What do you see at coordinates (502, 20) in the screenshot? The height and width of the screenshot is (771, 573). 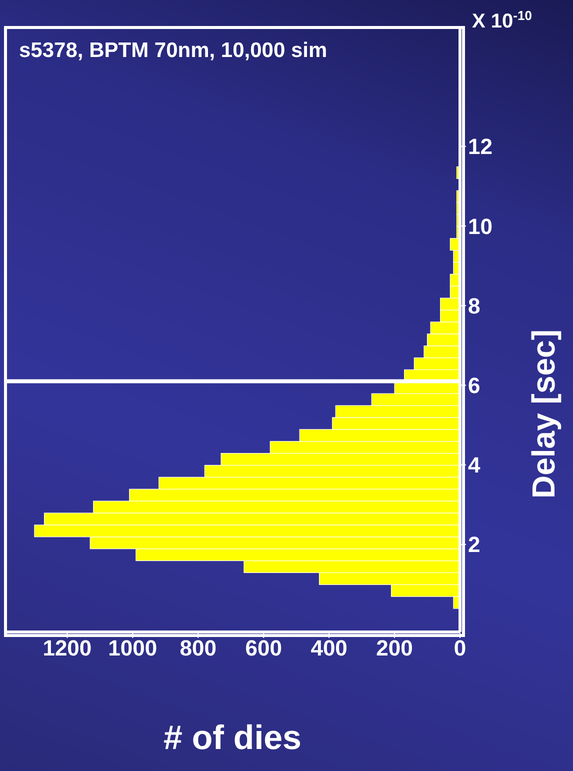 I see `text: X 10$^{-10}$` at bounding box center [502, 20].